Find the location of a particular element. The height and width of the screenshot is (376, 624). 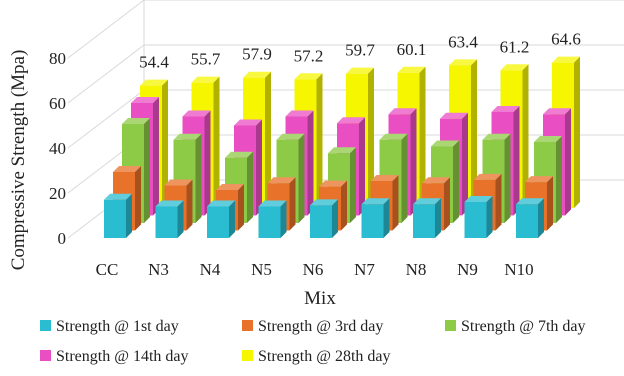

legend-label: Strength @ 28th day is located at coordinates (324, 356).